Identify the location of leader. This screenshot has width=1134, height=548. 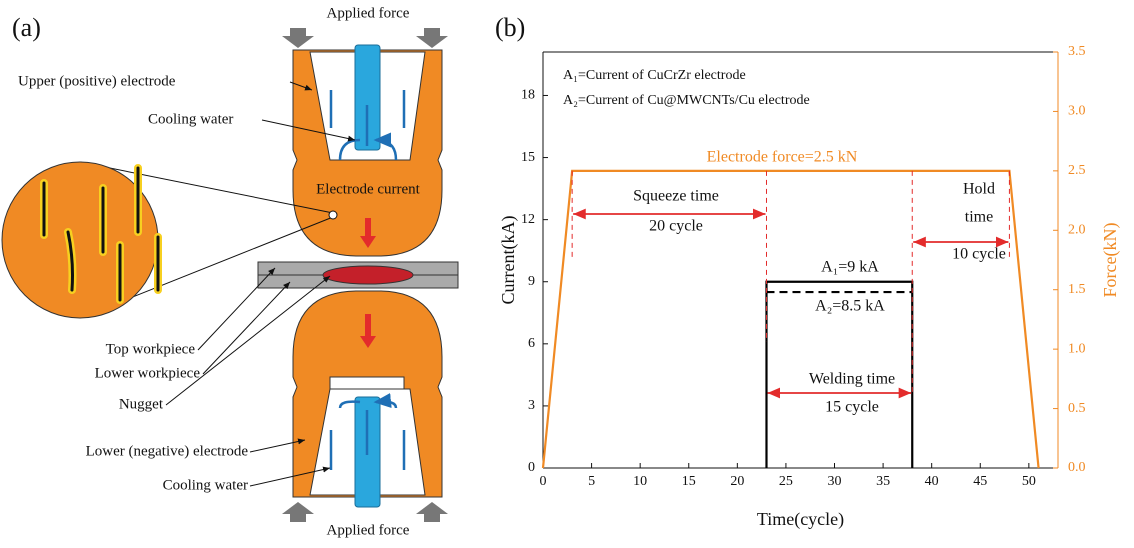
(260, 284).